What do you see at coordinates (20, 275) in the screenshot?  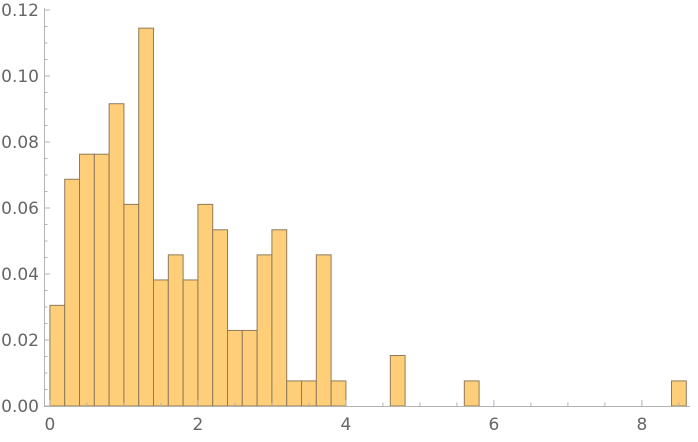 I see `y-tick-label: 0.04` at bounding box center [20, 275].